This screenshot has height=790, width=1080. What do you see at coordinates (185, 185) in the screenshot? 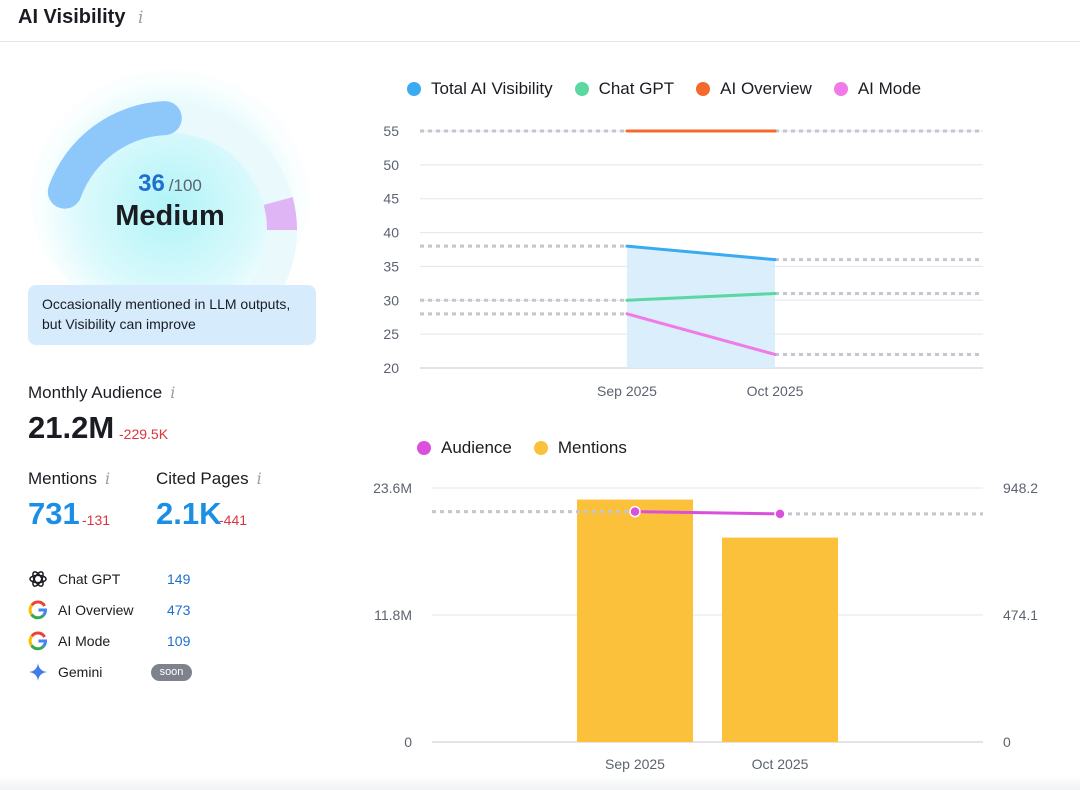
I see `score-max: /100` at bounding box center [185, 185].